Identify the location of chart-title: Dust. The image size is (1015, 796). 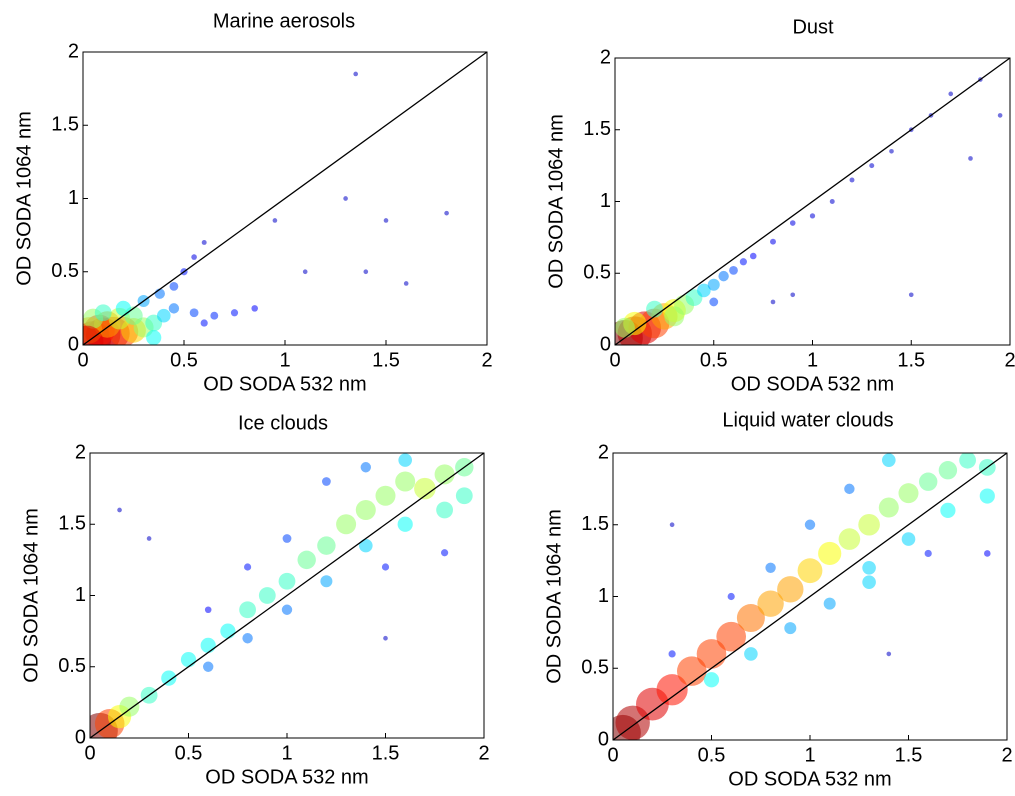
(813, 27).